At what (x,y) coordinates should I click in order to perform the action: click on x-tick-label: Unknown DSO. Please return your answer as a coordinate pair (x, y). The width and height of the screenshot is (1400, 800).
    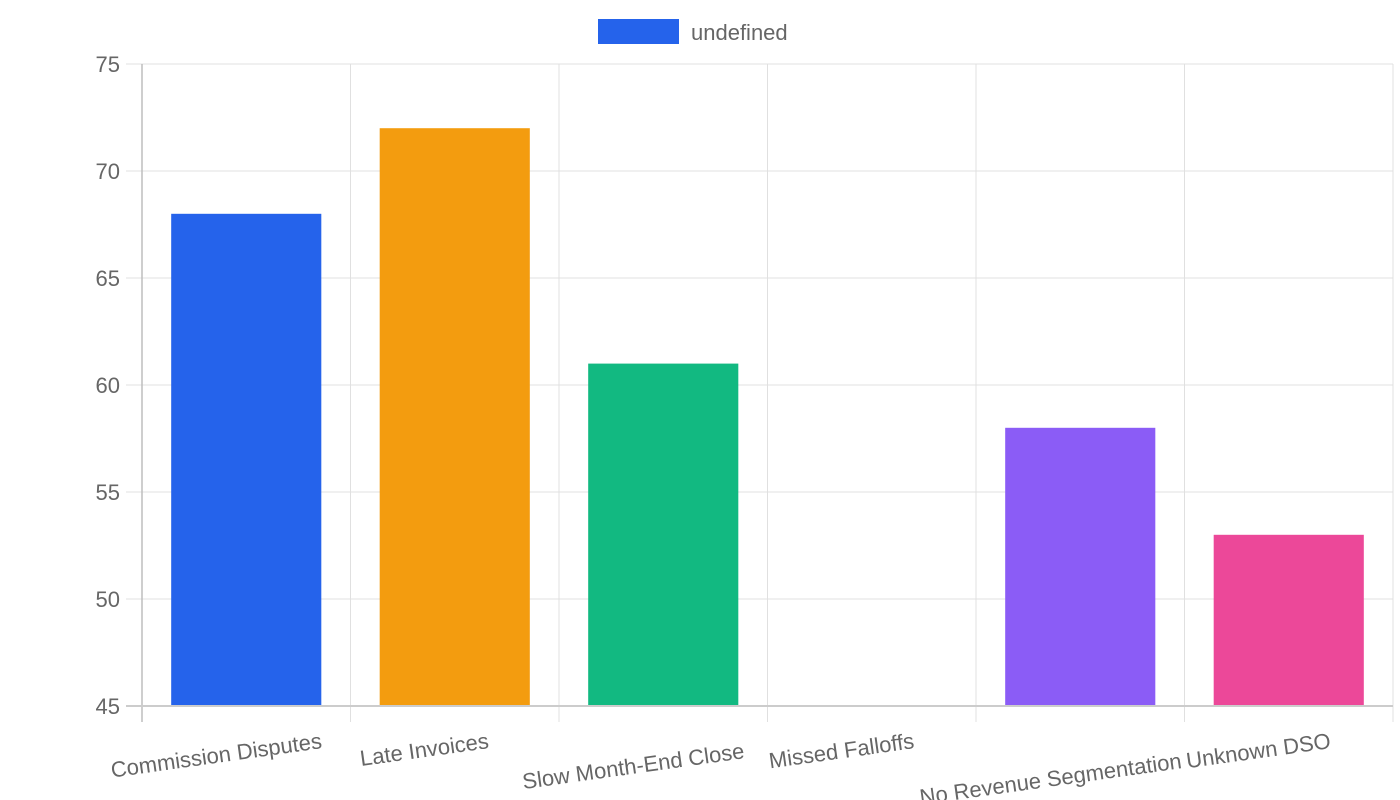
    Looking at the image, I should click on (1259, 750).